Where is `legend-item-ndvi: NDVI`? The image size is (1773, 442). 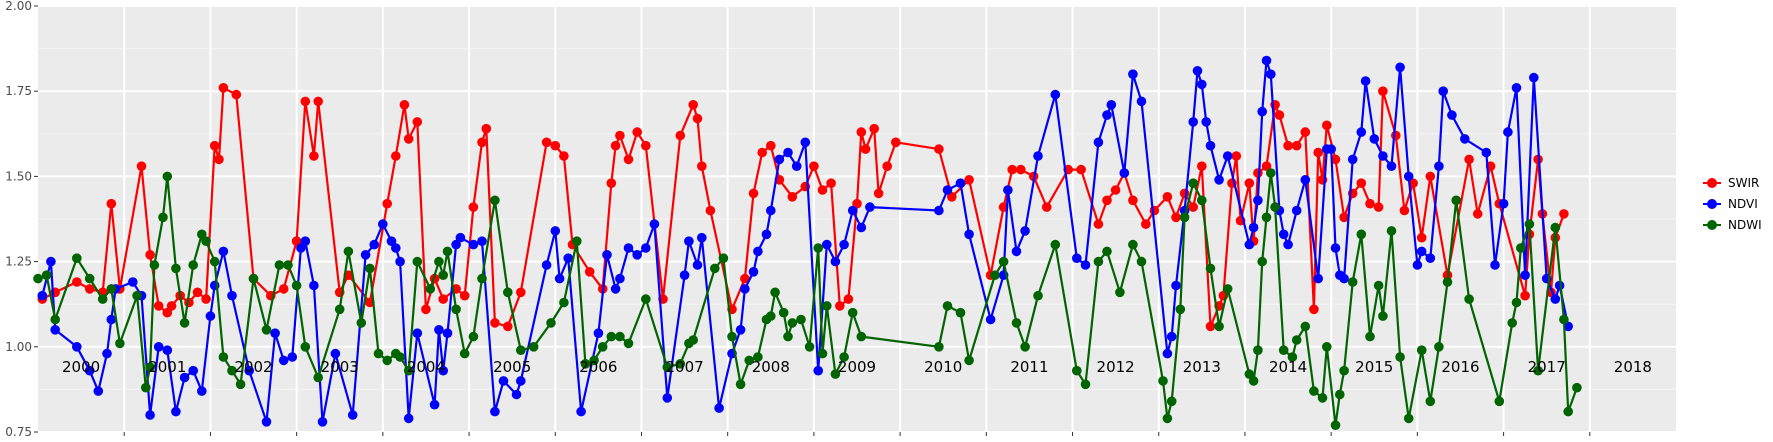
legend-item-ndvi: NDVI is located at coordinates (1730, 204).